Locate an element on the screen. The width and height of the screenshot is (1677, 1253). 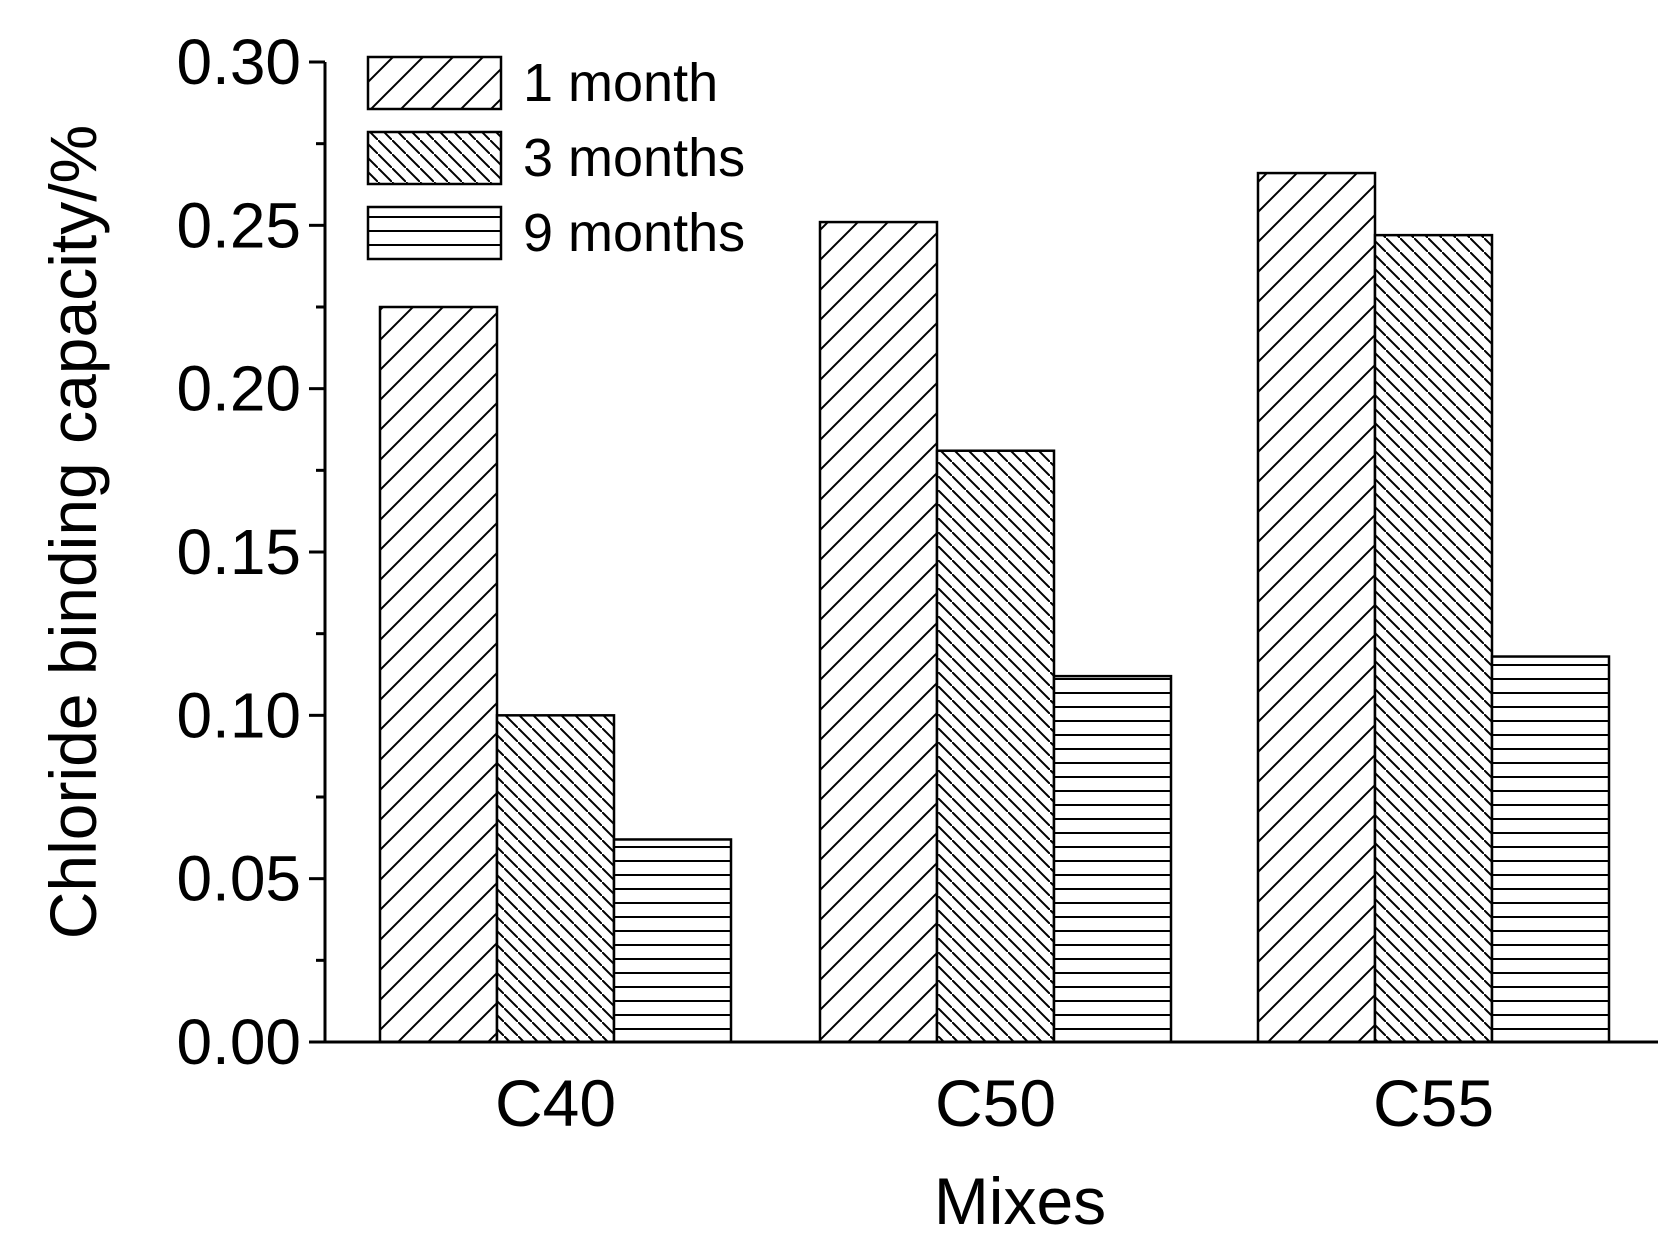
legend-label: 1 month is located at coordinates (620, 83).